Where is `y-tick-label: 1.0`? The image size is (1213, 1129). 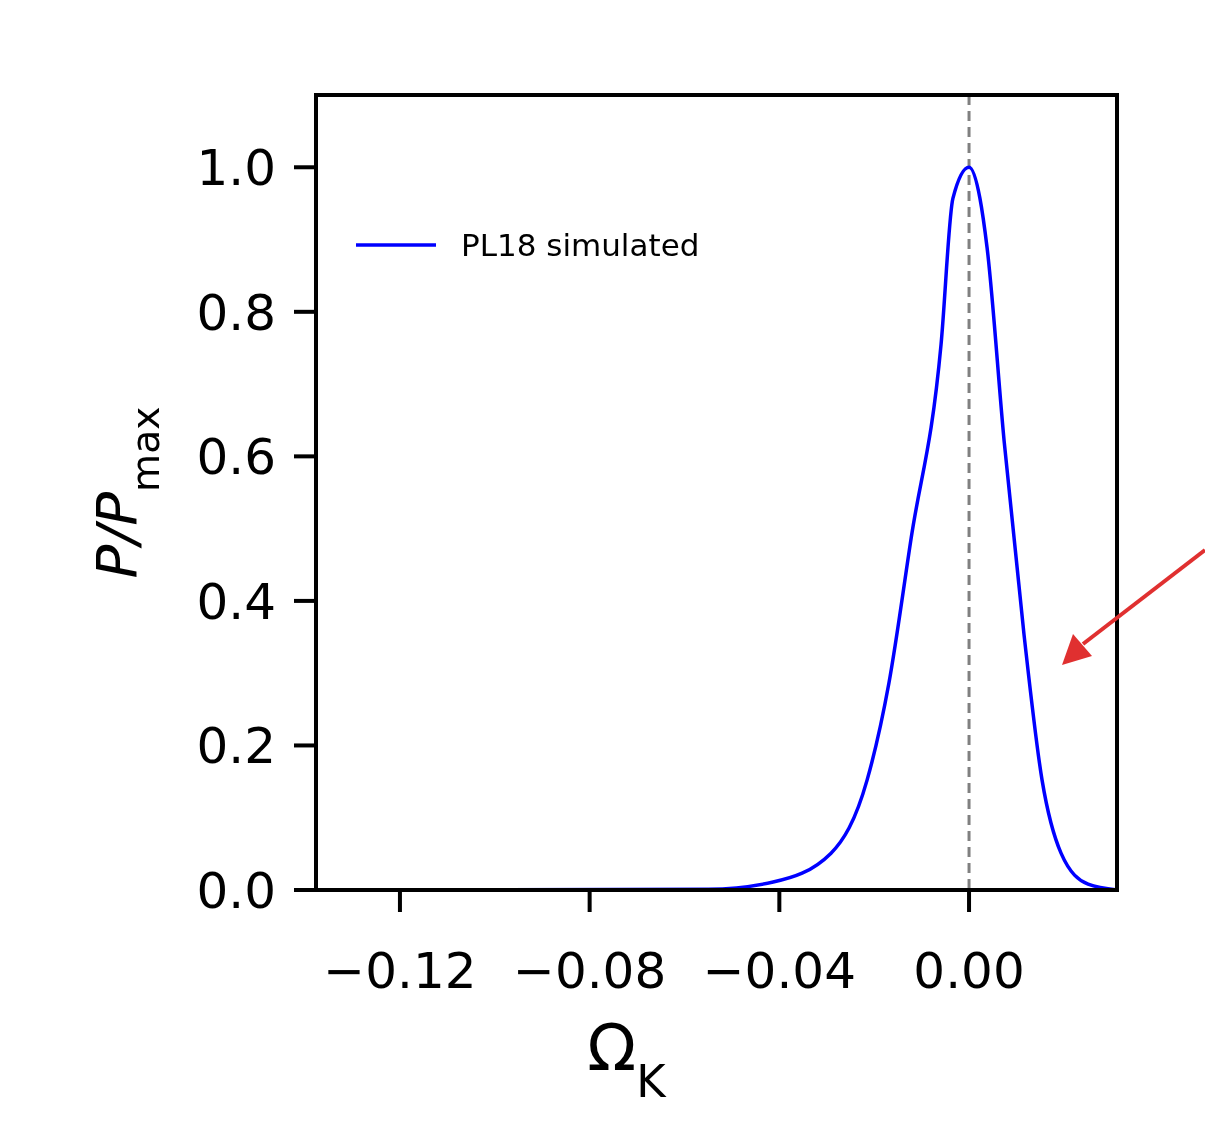
y-tick-label: 1.0 is located at coordinates (236, 168).